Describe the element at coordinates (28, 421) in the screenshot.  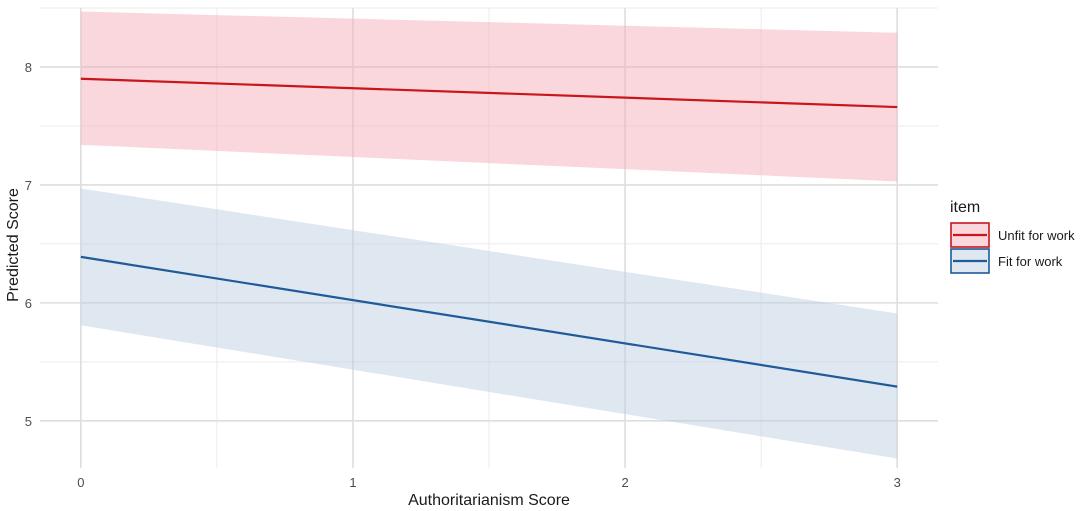
I see `y-tick-label: 5` at that location.